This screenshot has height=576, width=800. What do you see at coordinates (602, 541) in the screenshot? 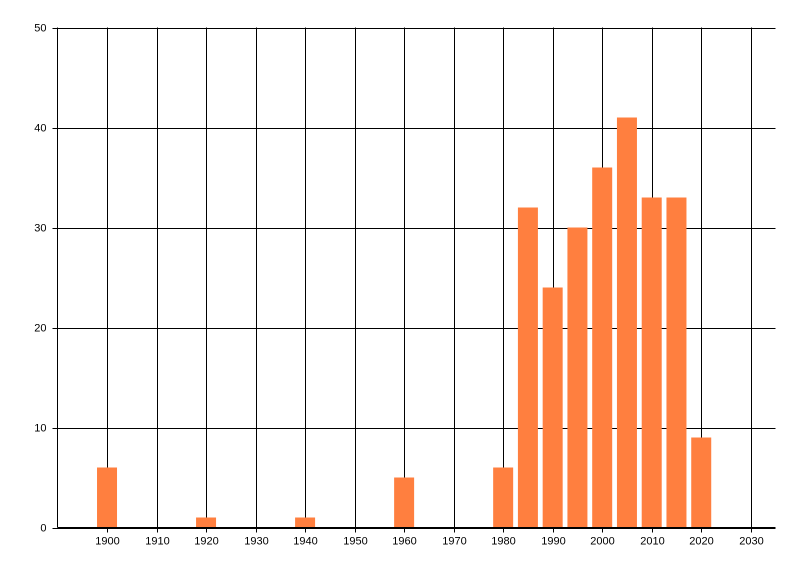
I see `x-tick-label: 2000` at bounding box center [602, 541].